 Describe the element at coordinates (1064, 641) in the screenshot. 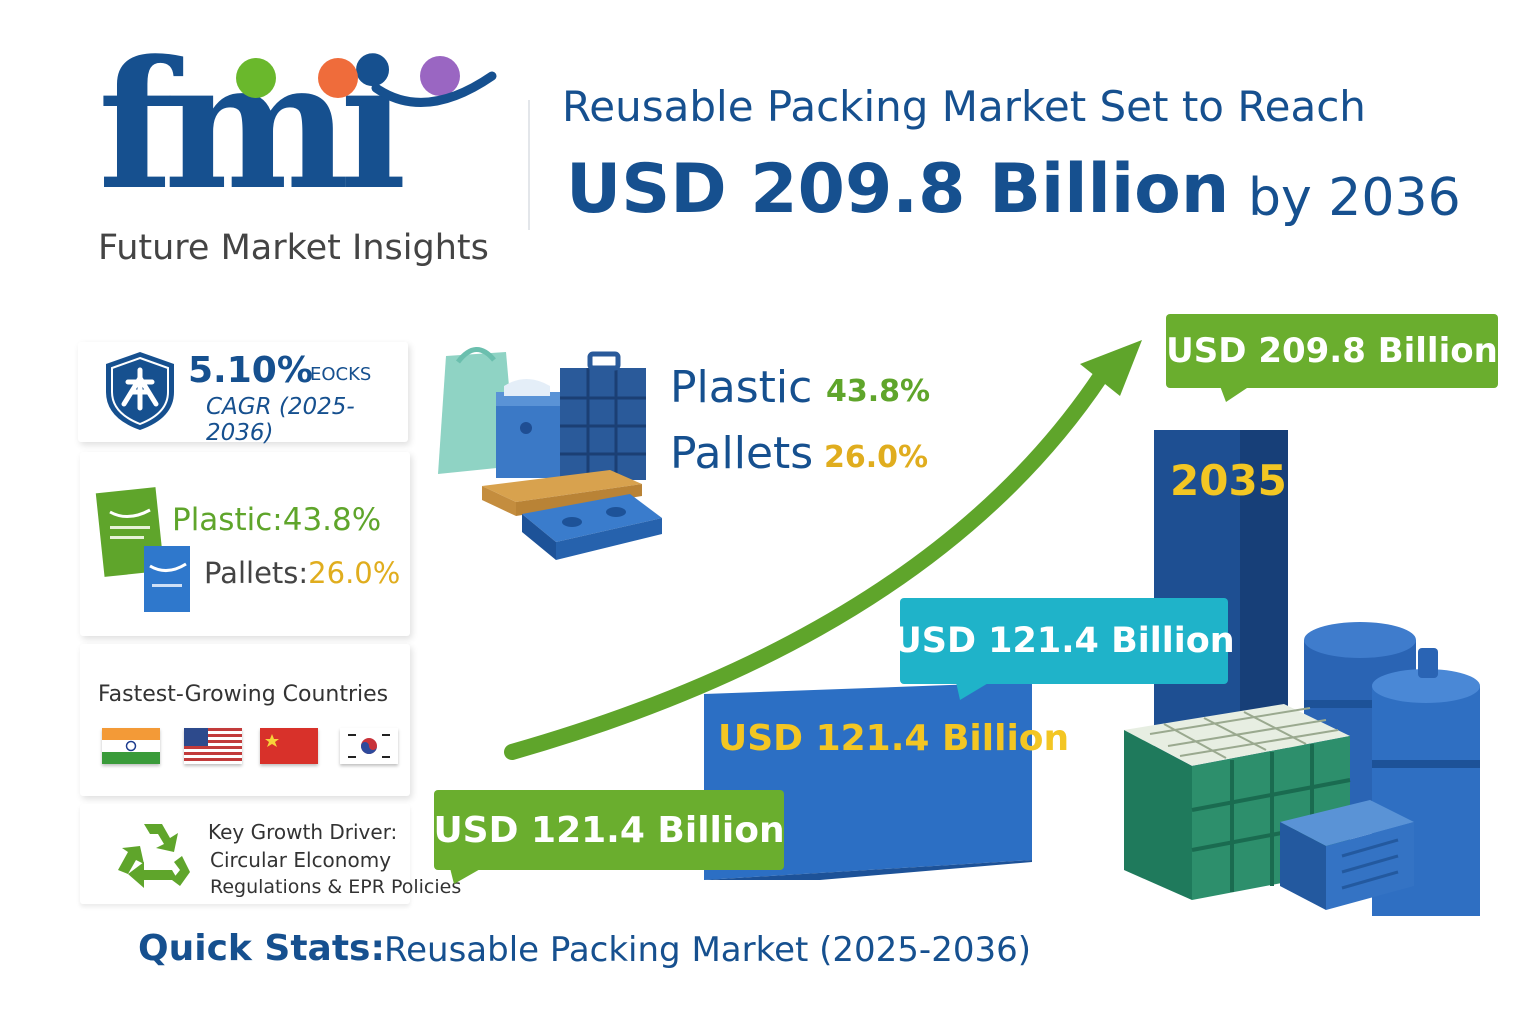

I see `callout-middle-value: USD 121.4 Billion` at that location.